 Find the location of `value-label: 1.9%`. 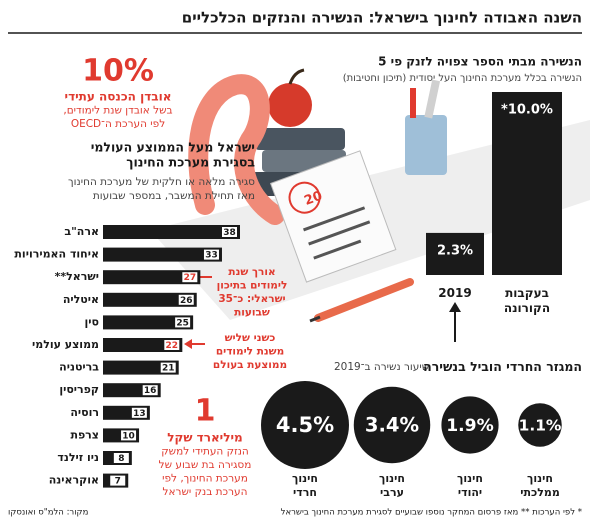

value-label: 1.9% is located at coordinates (470, 426).